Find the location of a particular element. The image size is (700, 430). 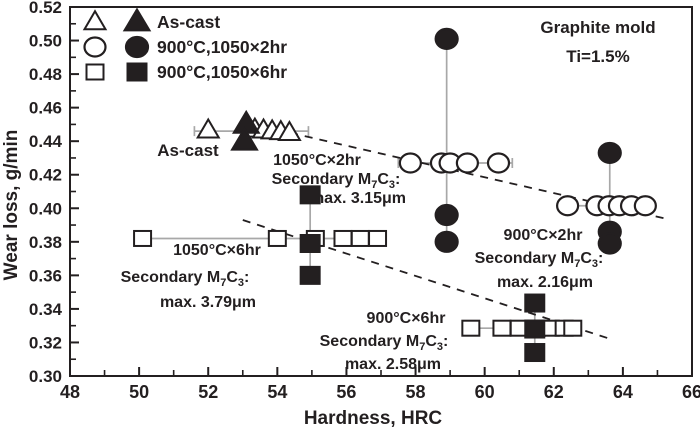

x-axis: 48 50 52 54 56 58 60 62 64 66 is located at coordinates (380, 384).